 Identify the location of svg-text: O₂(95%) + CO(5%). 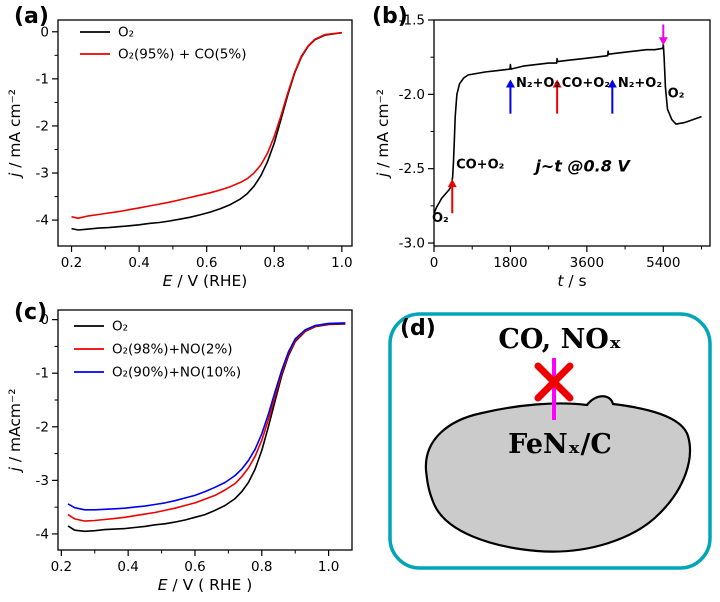
(182, 55).